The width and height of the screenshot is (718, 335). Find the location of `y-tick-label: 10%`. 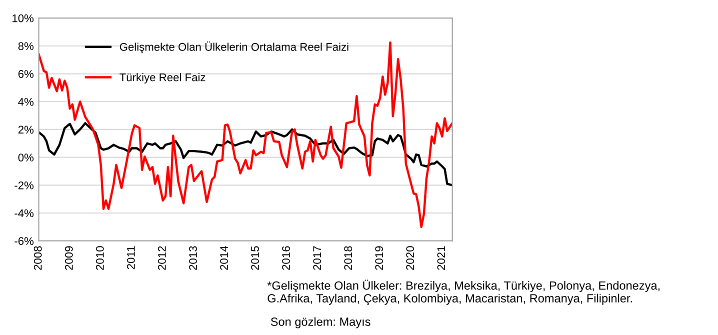

y-tick-label: 10% is located at coordinates (23, 18).